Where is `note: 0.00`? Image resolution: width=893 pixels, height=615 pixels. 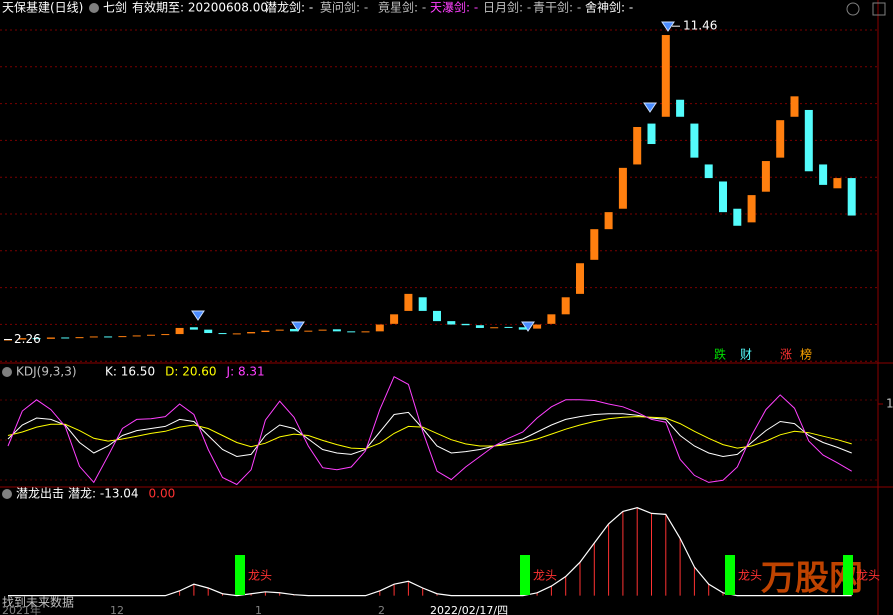 note: 0.00 is located at coordinates (162, 494).